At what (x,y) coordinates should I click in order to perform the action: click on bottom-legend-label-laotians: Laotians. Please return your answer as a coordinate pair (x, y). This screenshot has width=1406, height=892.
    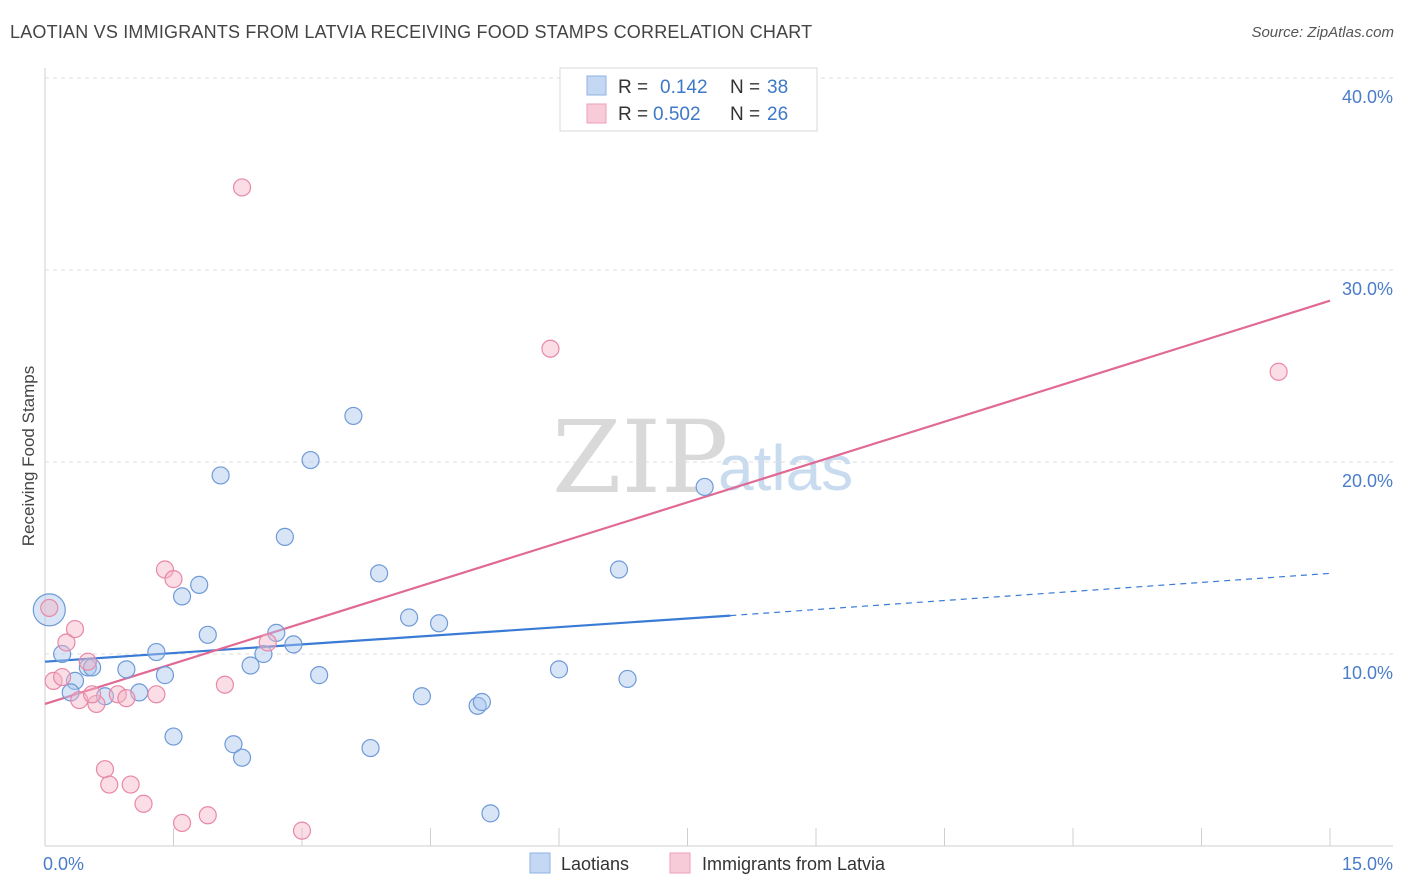
    Looking at the image, I should click on (595, 864).